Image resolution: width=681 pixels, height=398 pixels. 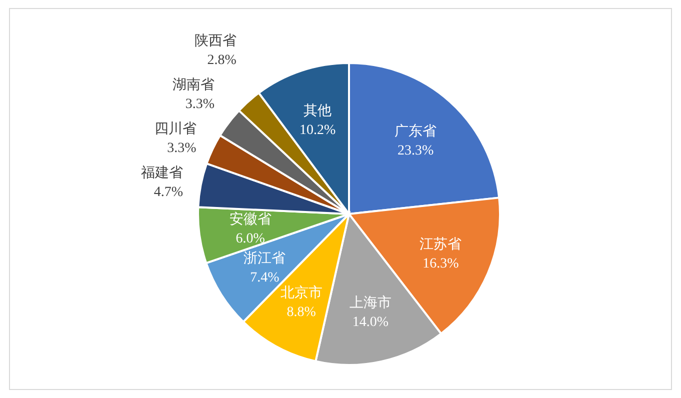 What do you see at coordinates (251, 239) in the screenshot?
I see `data-label: 6.0%` at bounding box center [251, 239].